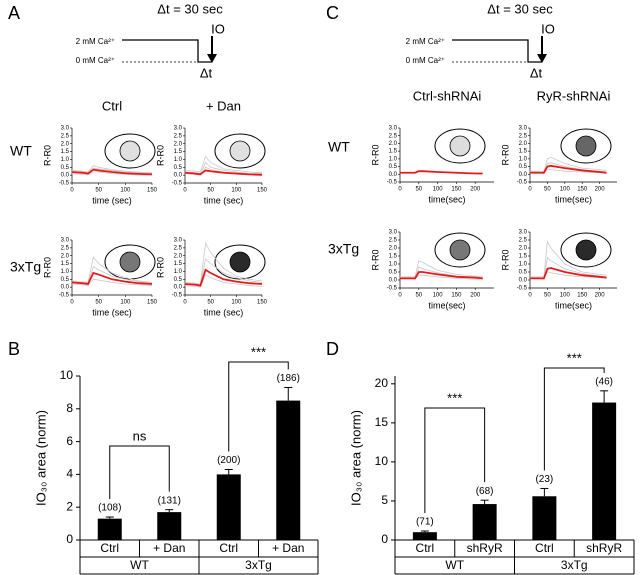 Image resolution: width=640 pixels, height=575 pixels. I want to click on sample-size: (23), so click(544, 479).